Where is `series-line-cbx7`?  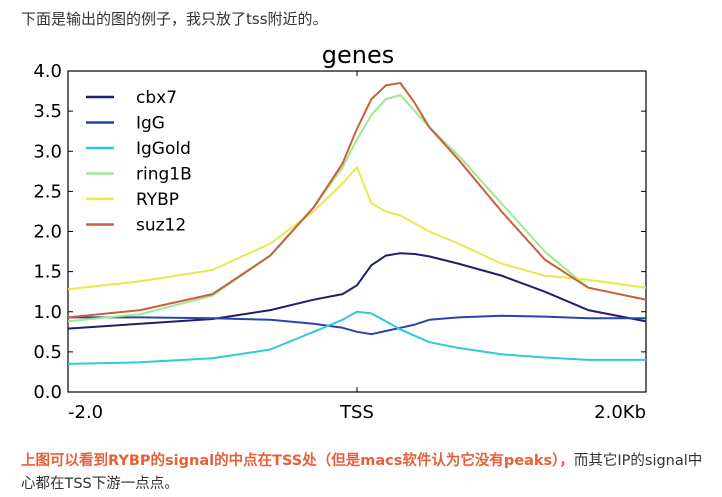
series-line-cbx7 is located at coordinates (357, 291).